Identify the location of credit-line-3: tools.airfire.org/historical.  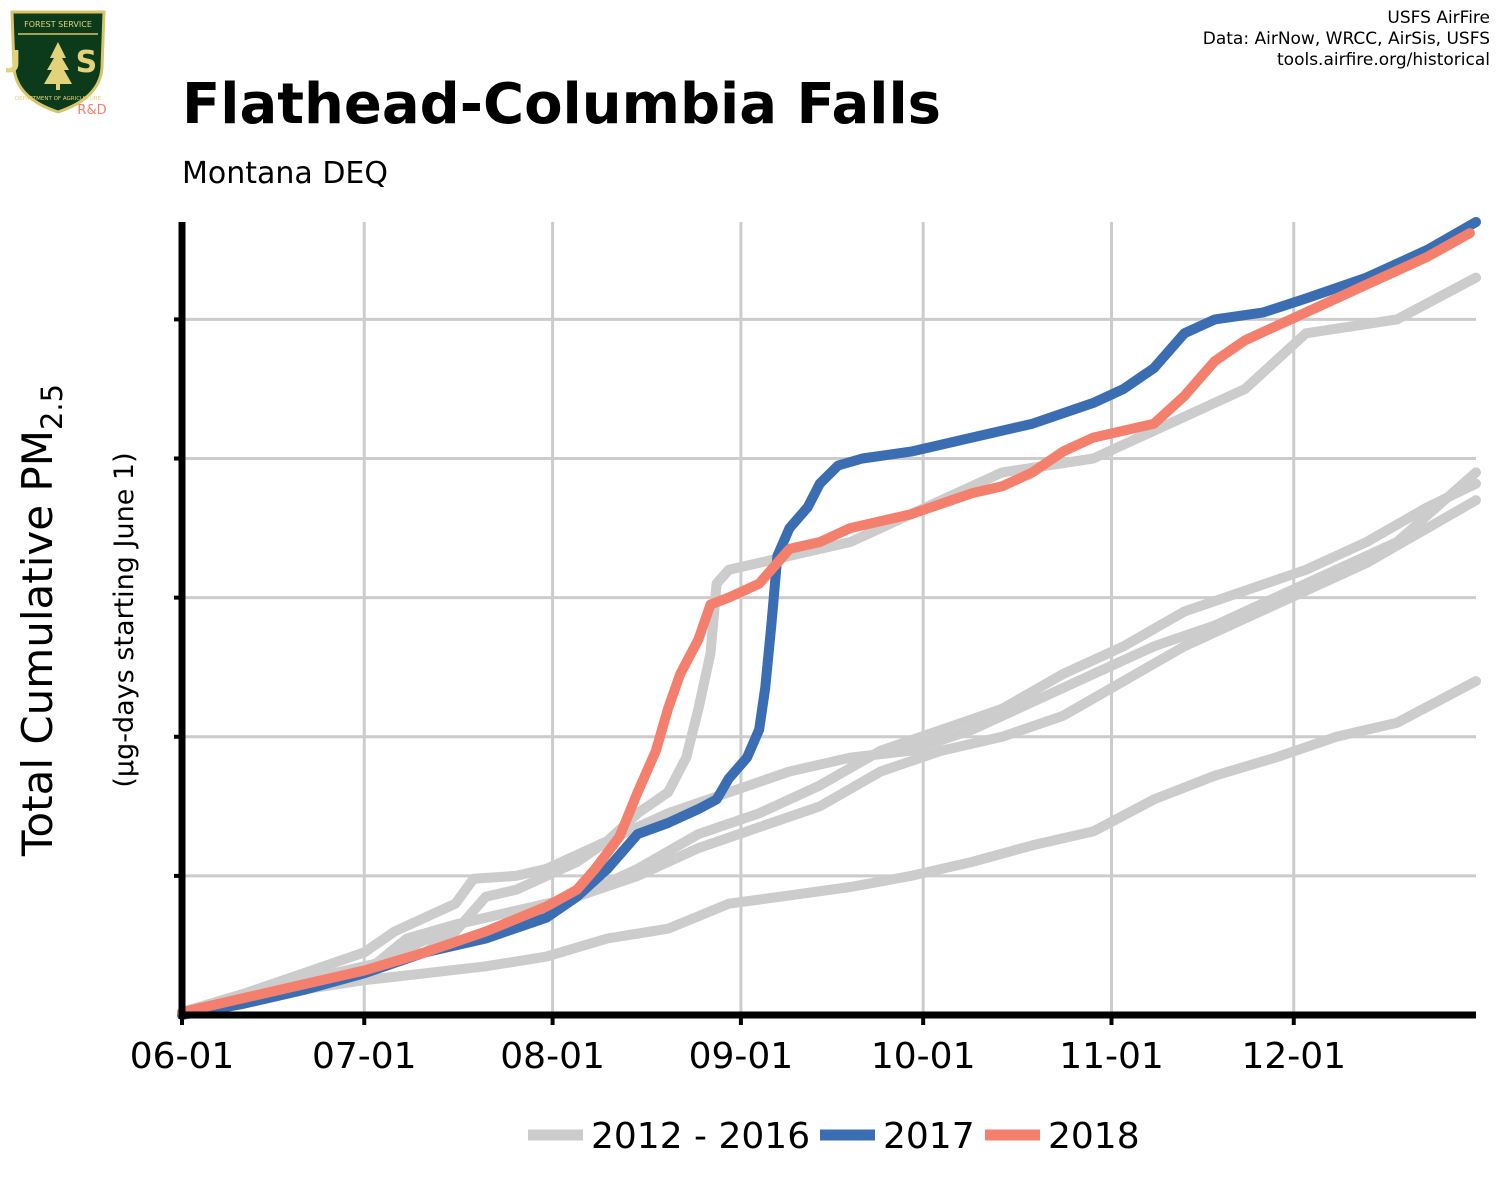
(1383, 60).